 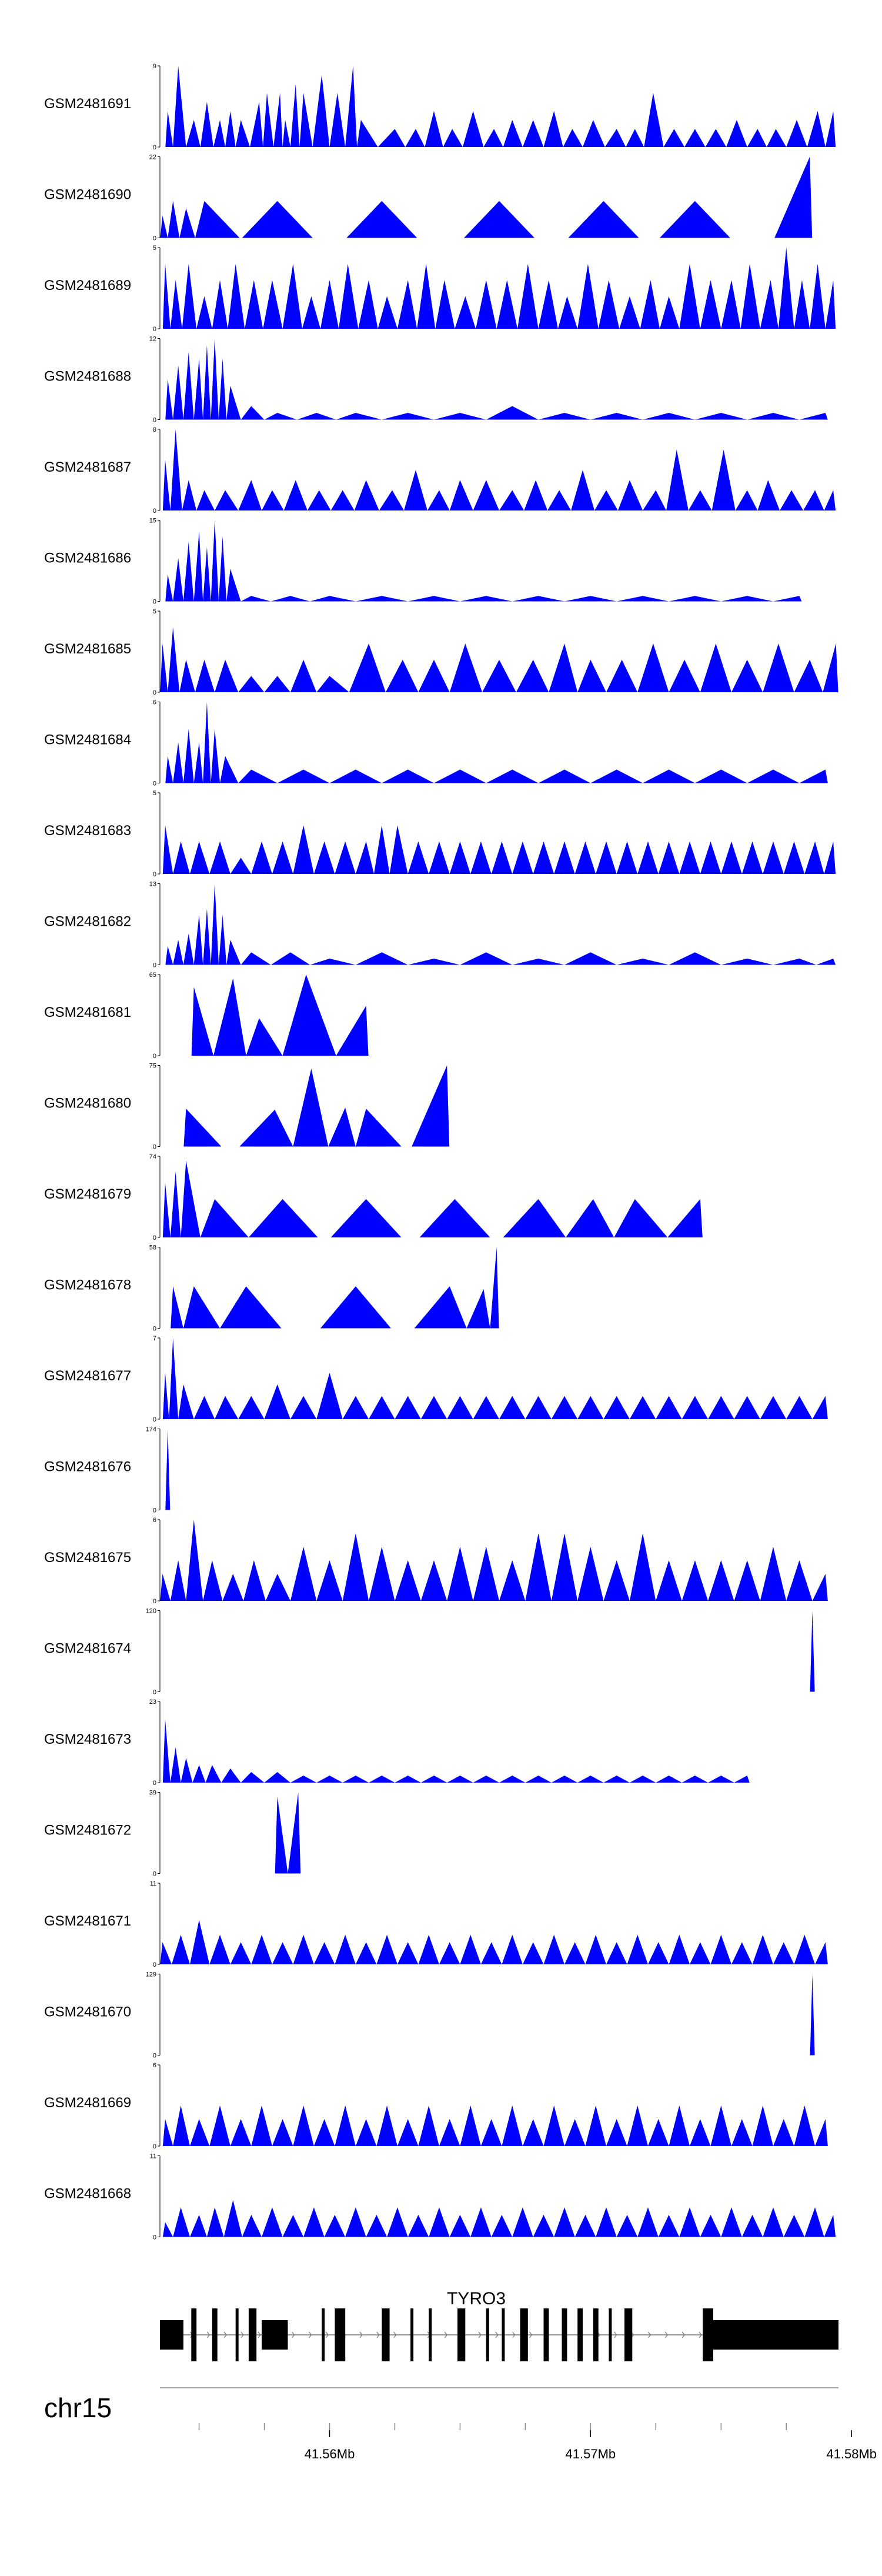 I want to click on y-max-label: 12, so click(x=152, y=339).